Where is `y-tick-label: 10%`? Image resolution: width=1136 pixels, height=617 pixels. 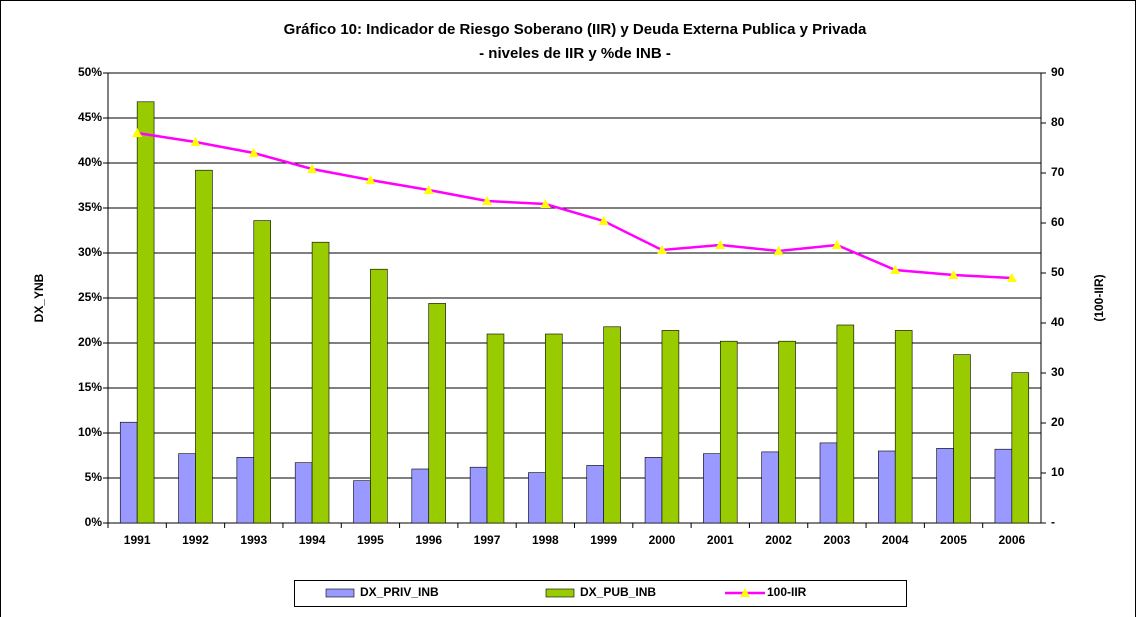 y-tick-label: 10% is located at coordinates (90, 432).